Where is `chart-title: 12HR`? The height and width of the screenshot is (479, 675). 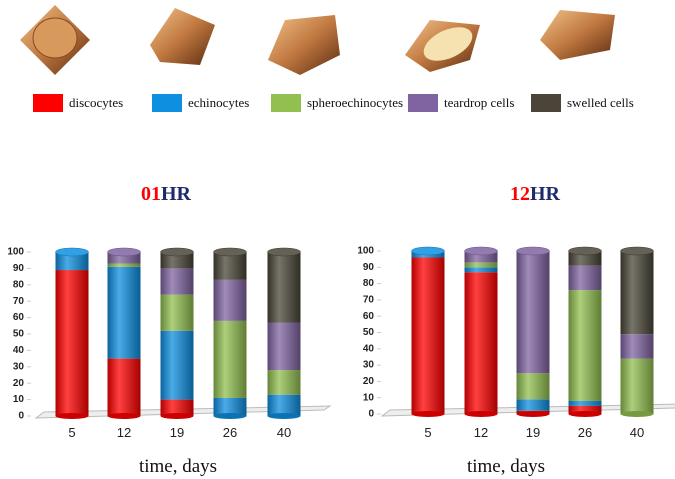 chart-title: 12HR is located at coordinates (535, 194).